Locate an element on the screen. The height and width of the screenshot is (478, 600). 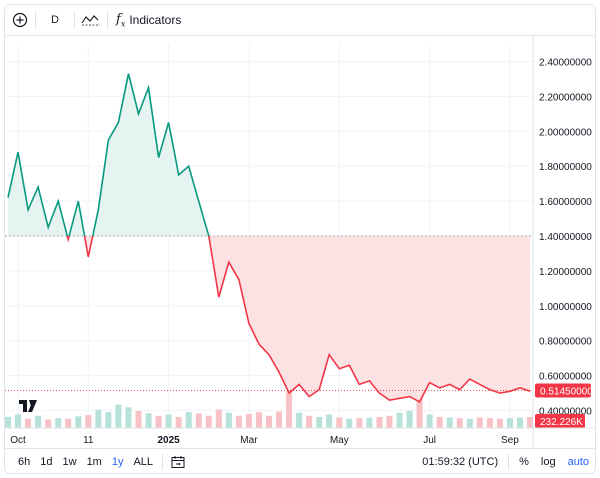
interval-button: D is located at coordinates (55, 20).